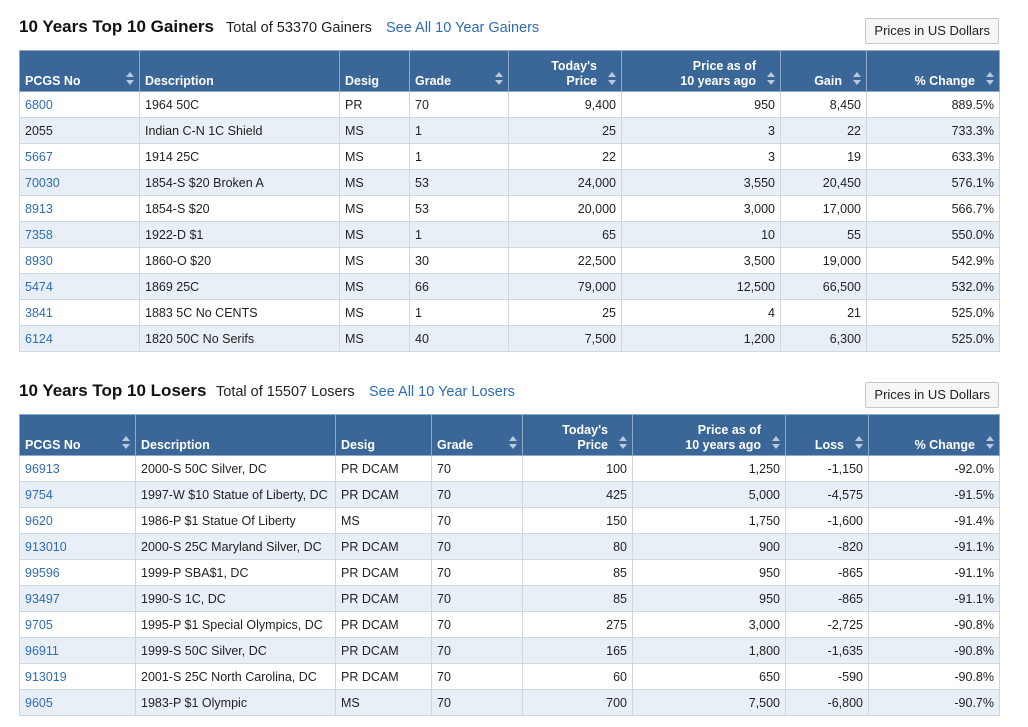 This screenshot has height=727, width=1028. Describe the element at coordinates (235, 650) in the screenshot. I see `description-cell: 1999-S 50C Silver, DC` at that location.